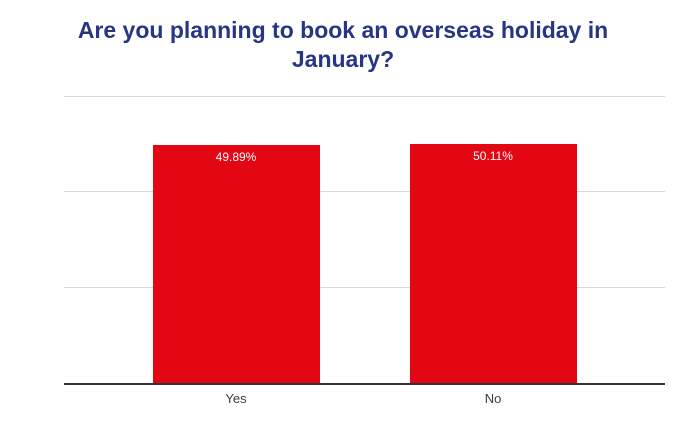 This screenshot has width=686, height=429. Describe the element at coordinates (236, 398) in the screenshot. I see `category-label-yes: Yes` at that location.